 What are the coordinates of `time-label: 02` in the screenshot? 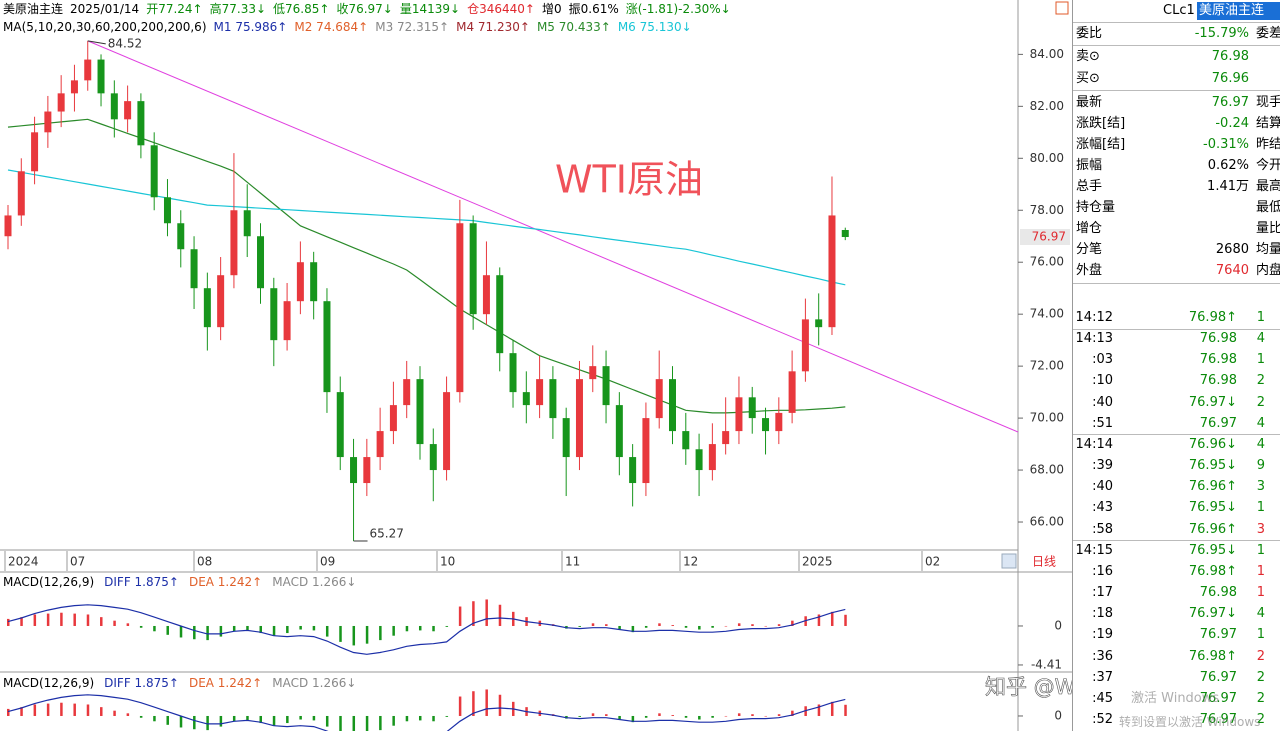 It's located at (932, 562).